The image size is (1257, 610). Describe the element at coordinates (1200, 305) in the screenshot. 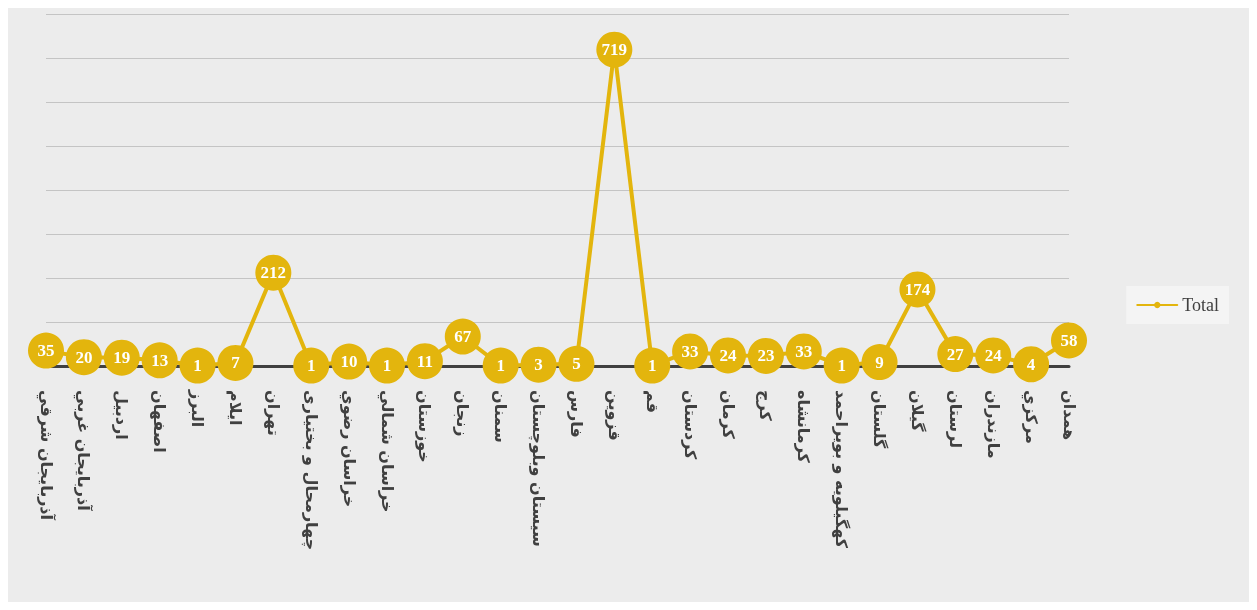

I see `legend-label: Total` at that location.